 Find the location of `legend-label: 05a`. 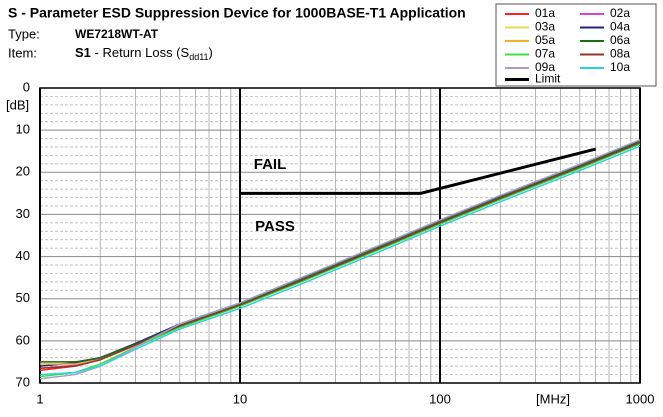

legend-label: 05a is located at coordinates (545, 40).